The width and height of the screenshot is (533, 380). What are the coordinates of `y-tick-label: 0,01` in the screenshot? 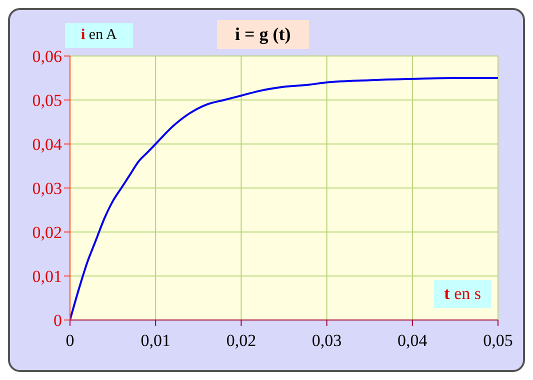 It's located at (47, 276).